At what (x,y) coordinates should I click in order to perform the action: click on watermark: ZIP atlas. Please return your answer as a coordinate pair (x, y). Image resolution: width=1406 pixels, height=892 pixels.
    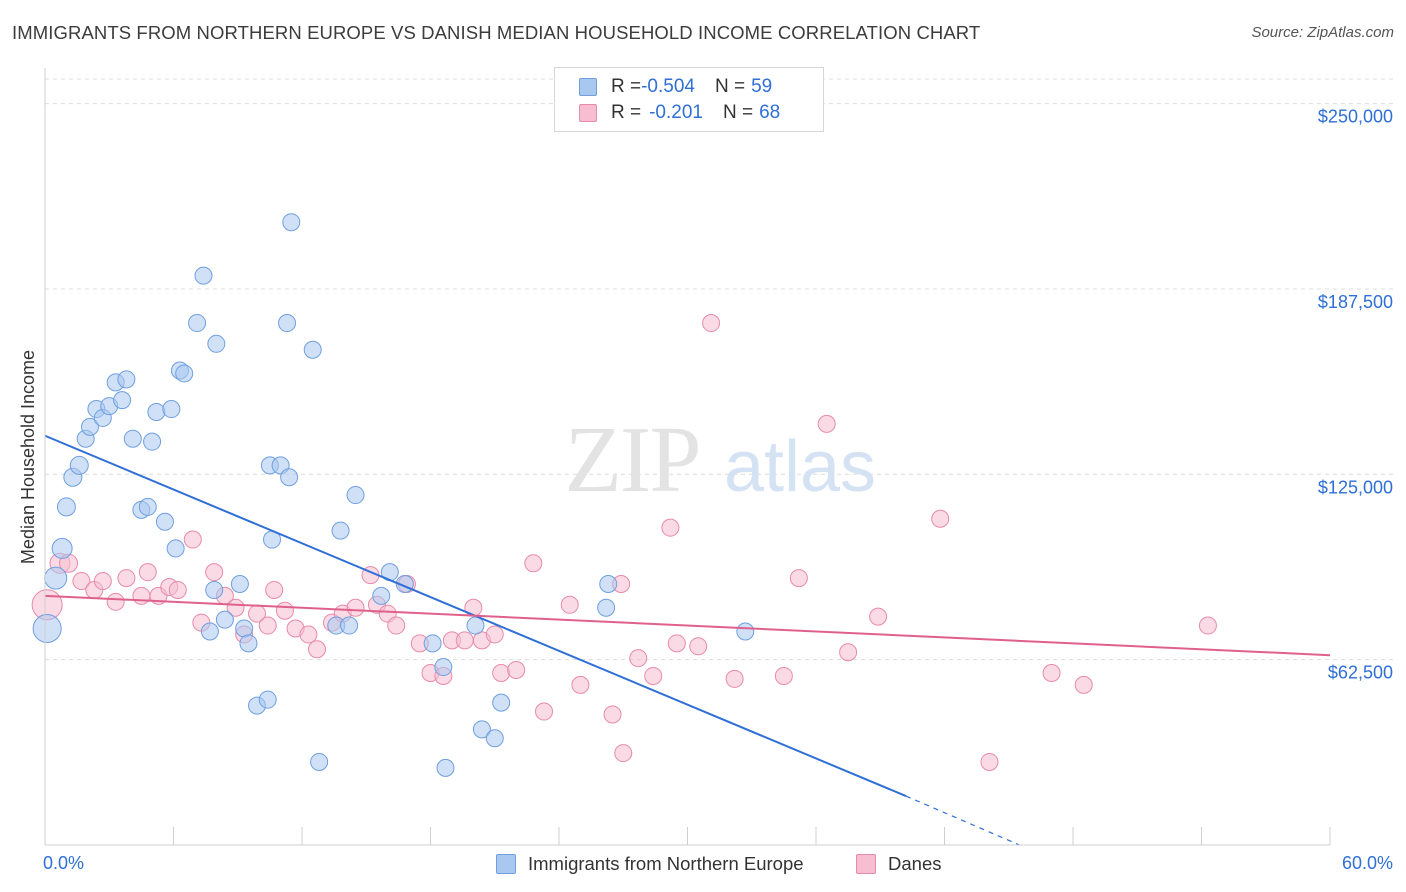
    Looking at the image, I should click on (721, 460).